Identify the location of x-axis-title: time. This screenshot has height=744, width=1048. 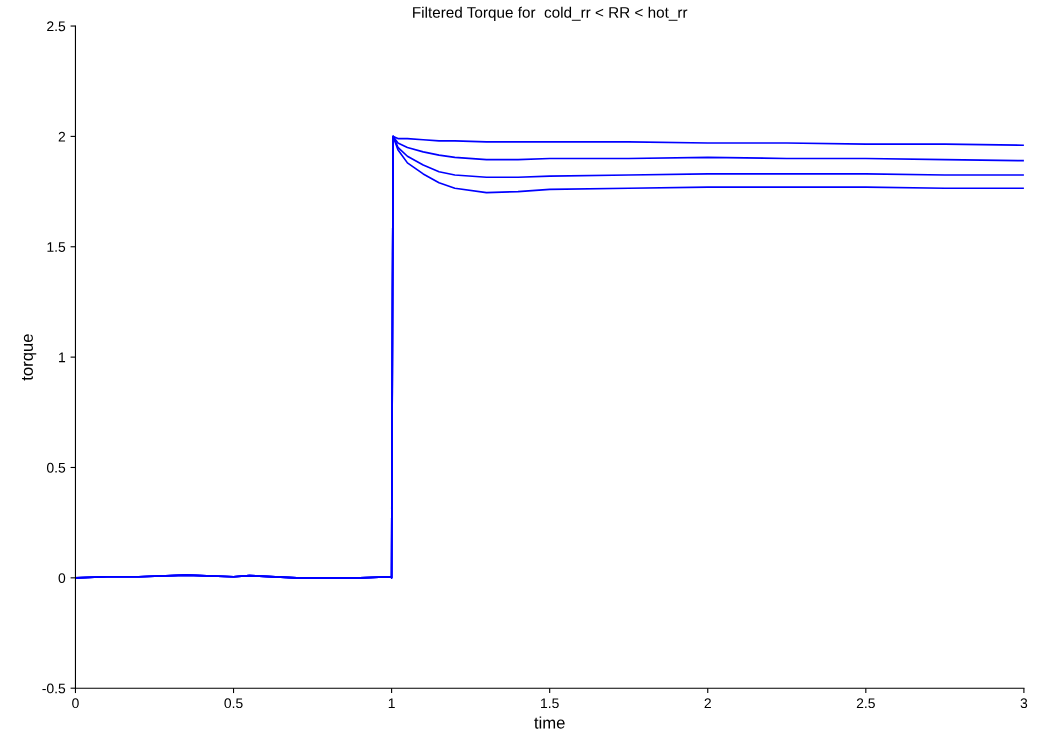
(549, 722).